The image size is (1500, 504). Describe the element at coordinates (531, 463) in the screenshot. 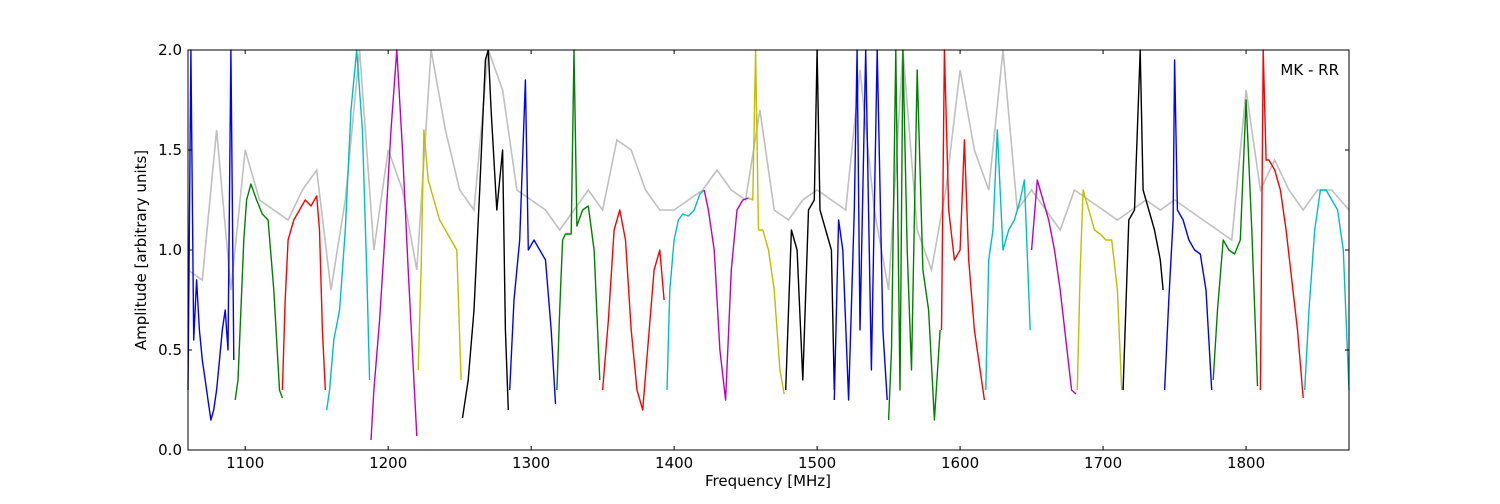

I see `x-tick-label: 1300` at that location.